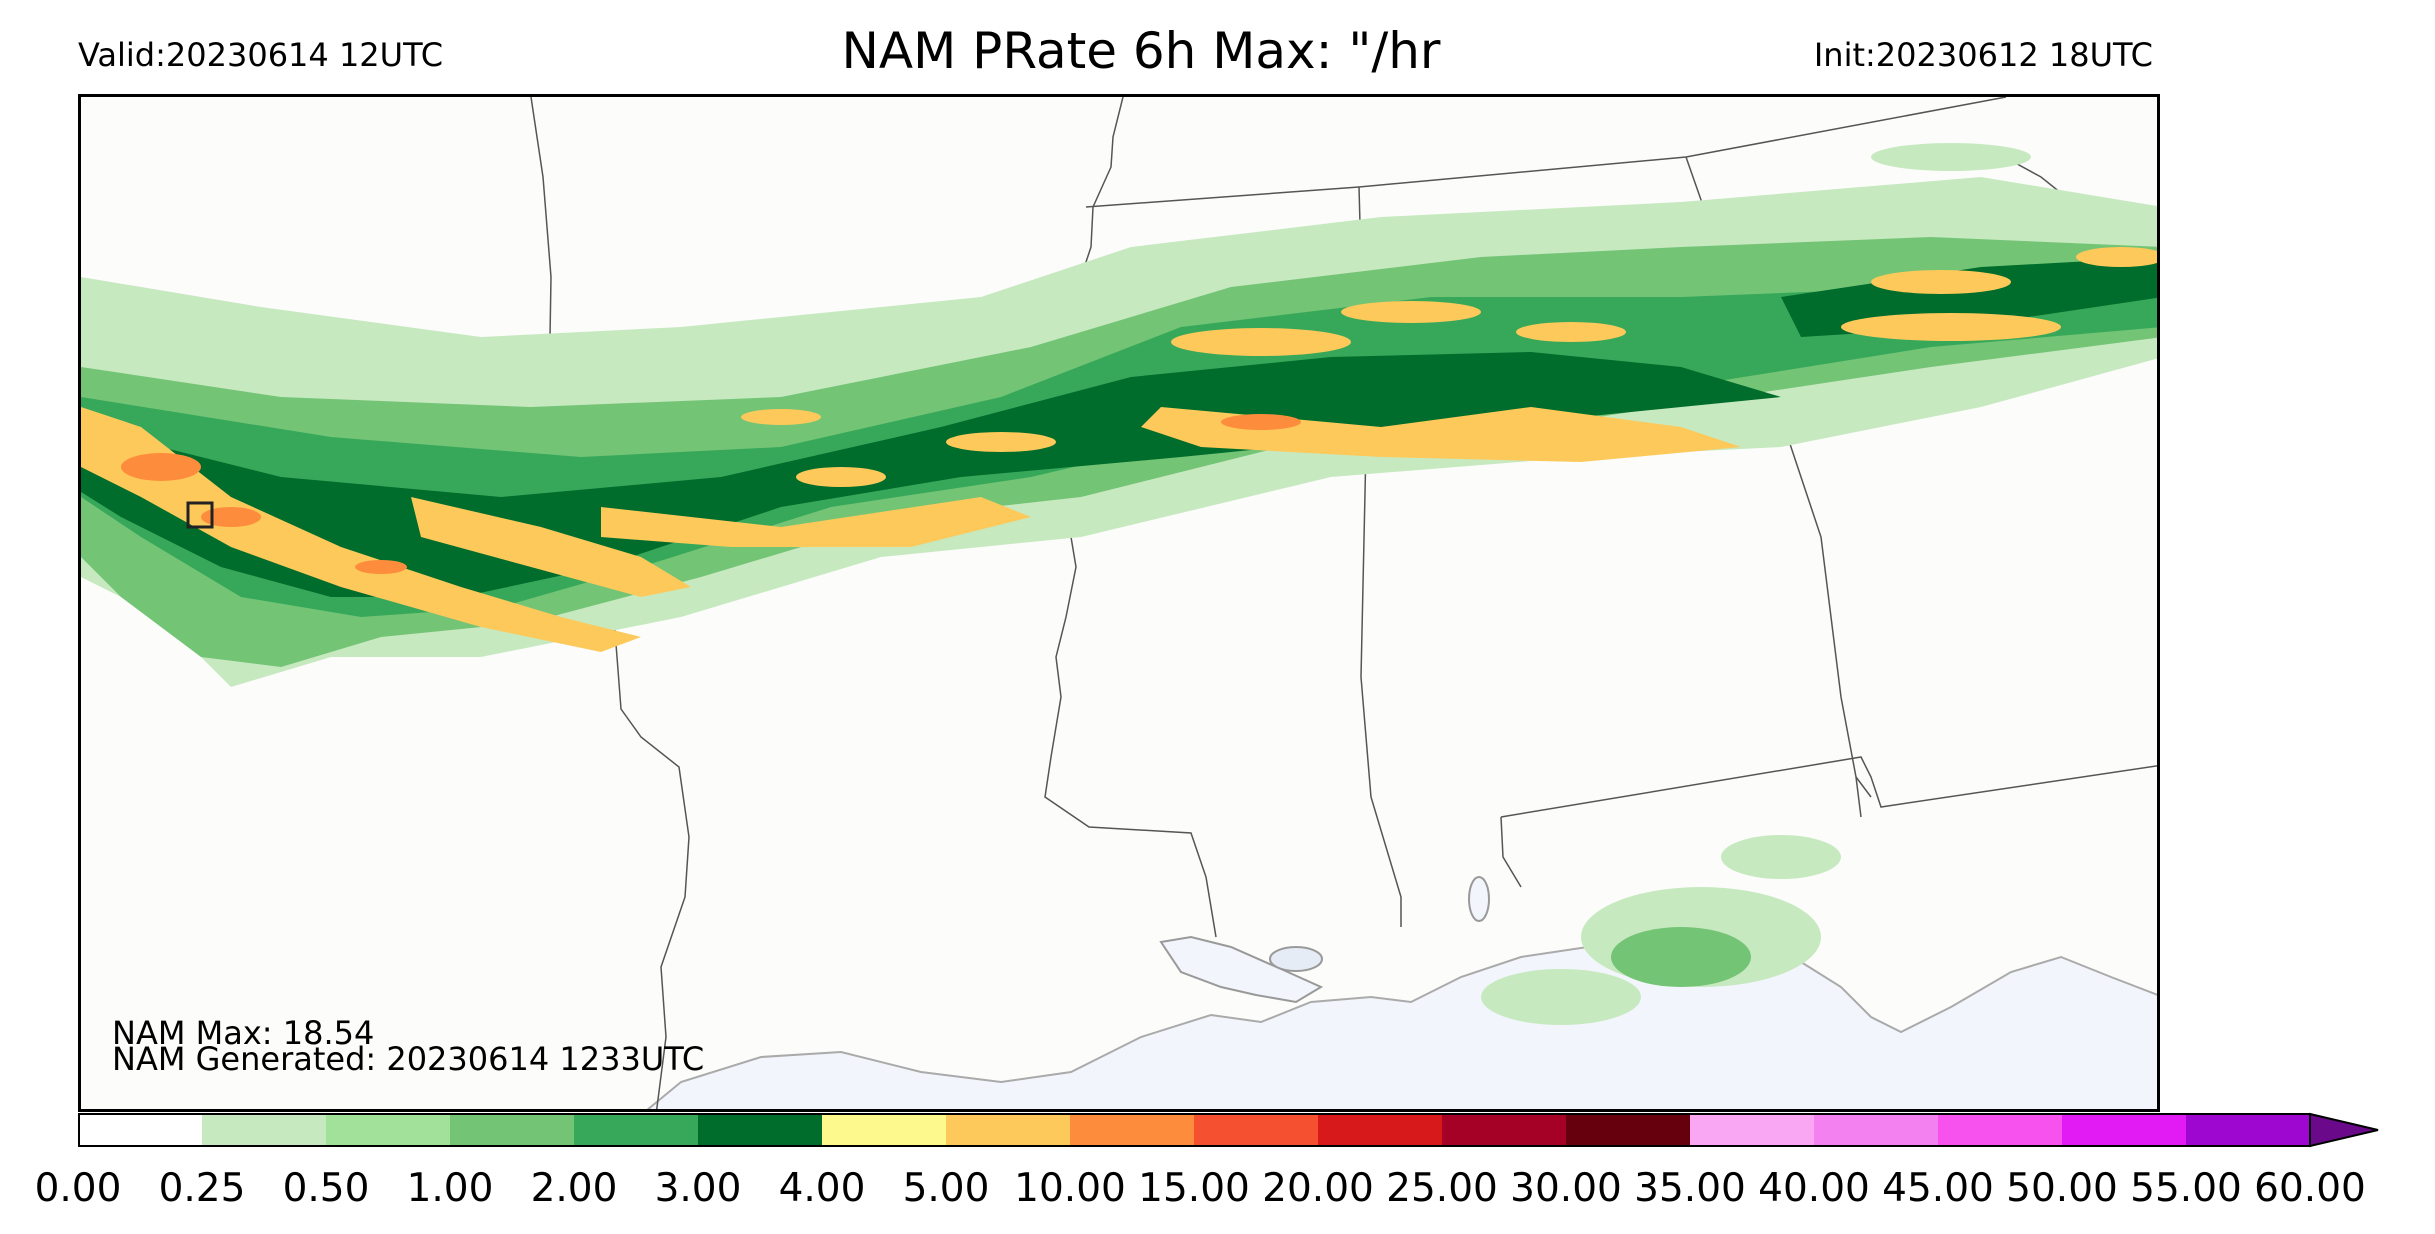  What do you see at coordinates (2062, 1188) in the screenshot?
I see `colorbar-tick-label: 50.00` at bounding box center [2062, 1188].